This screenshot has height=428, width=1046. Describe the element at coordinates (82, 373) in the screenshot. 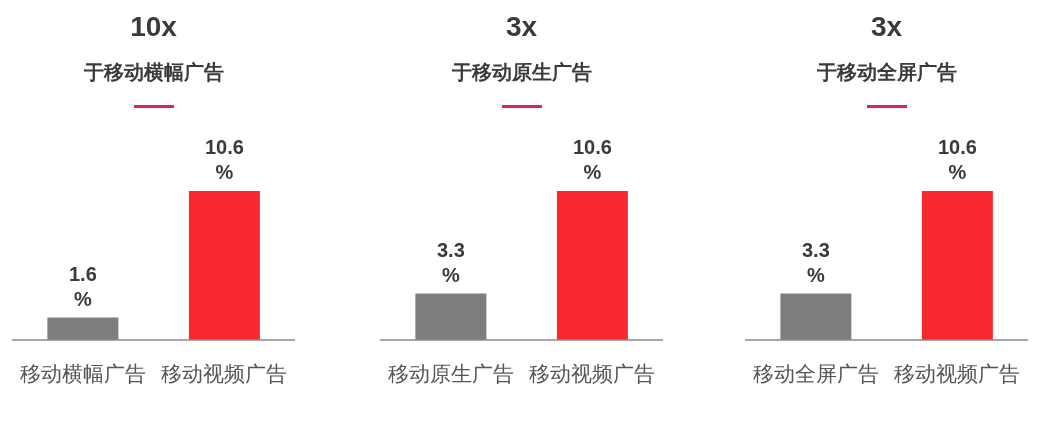

I see `x-tick-label: 移动横幅广告` at that location.